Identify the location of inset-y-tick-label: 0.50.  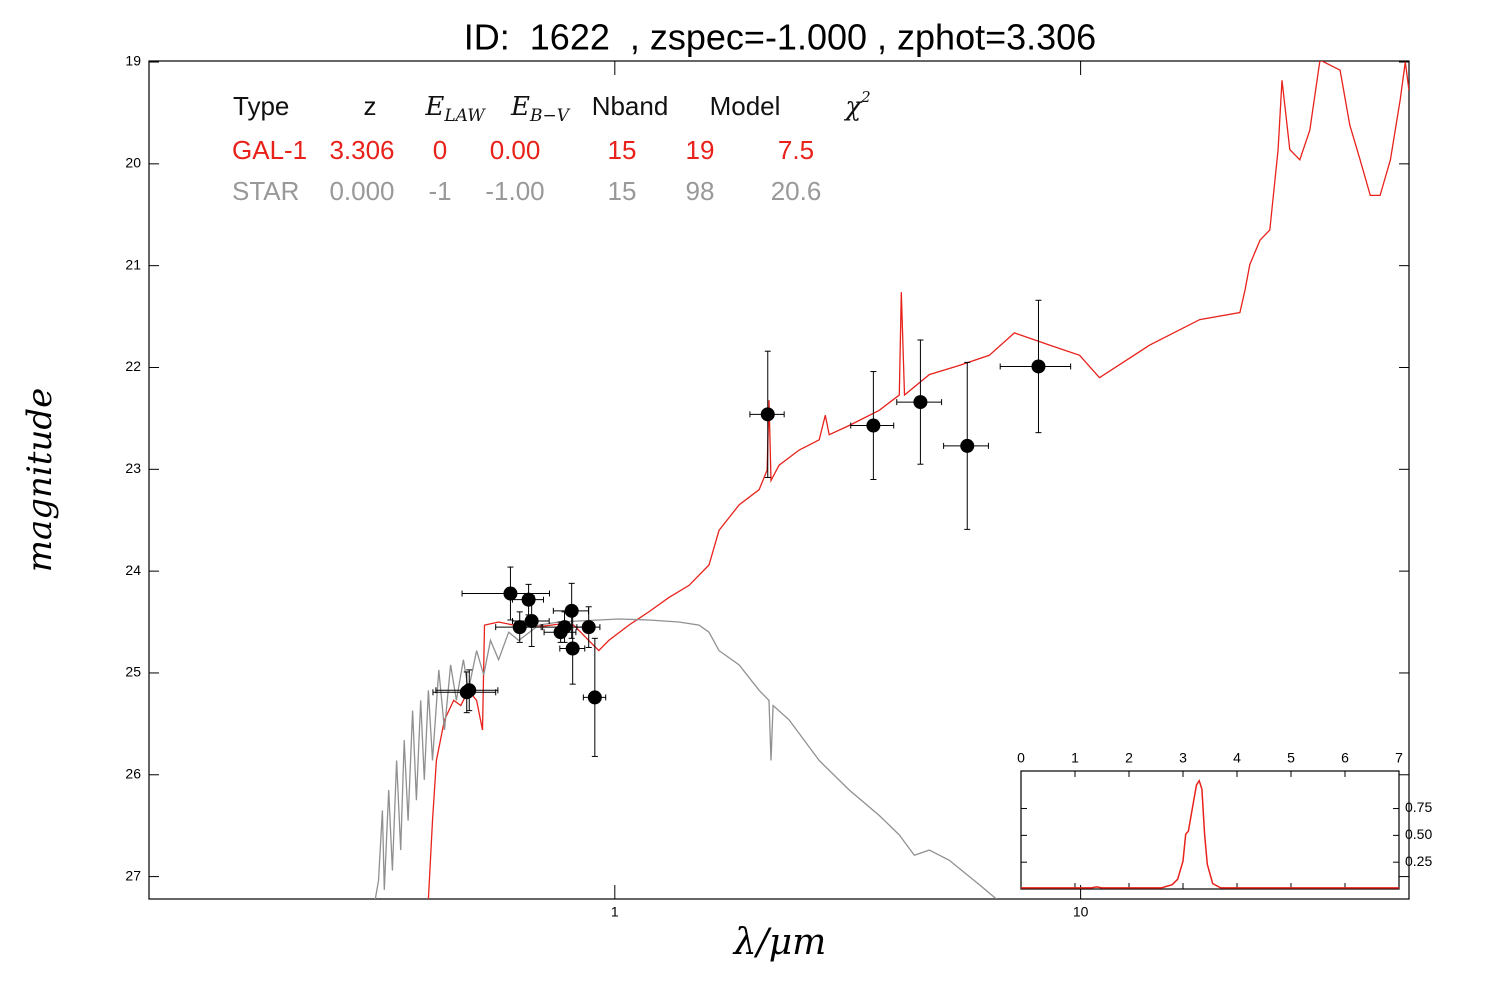
(1418, 834).